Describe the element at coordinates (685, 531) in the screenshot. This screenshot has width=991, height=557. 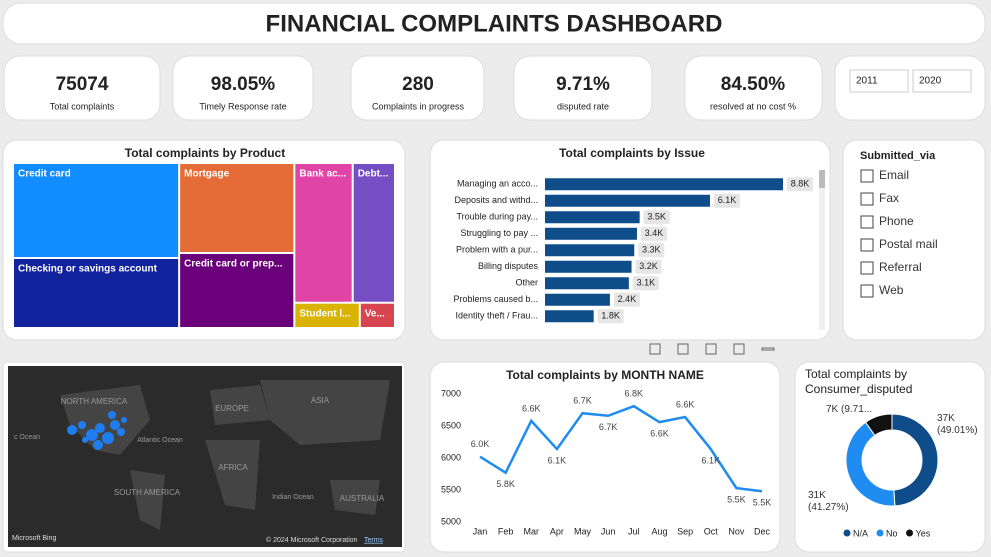
I see `x-tick-label: Sep` at that location.